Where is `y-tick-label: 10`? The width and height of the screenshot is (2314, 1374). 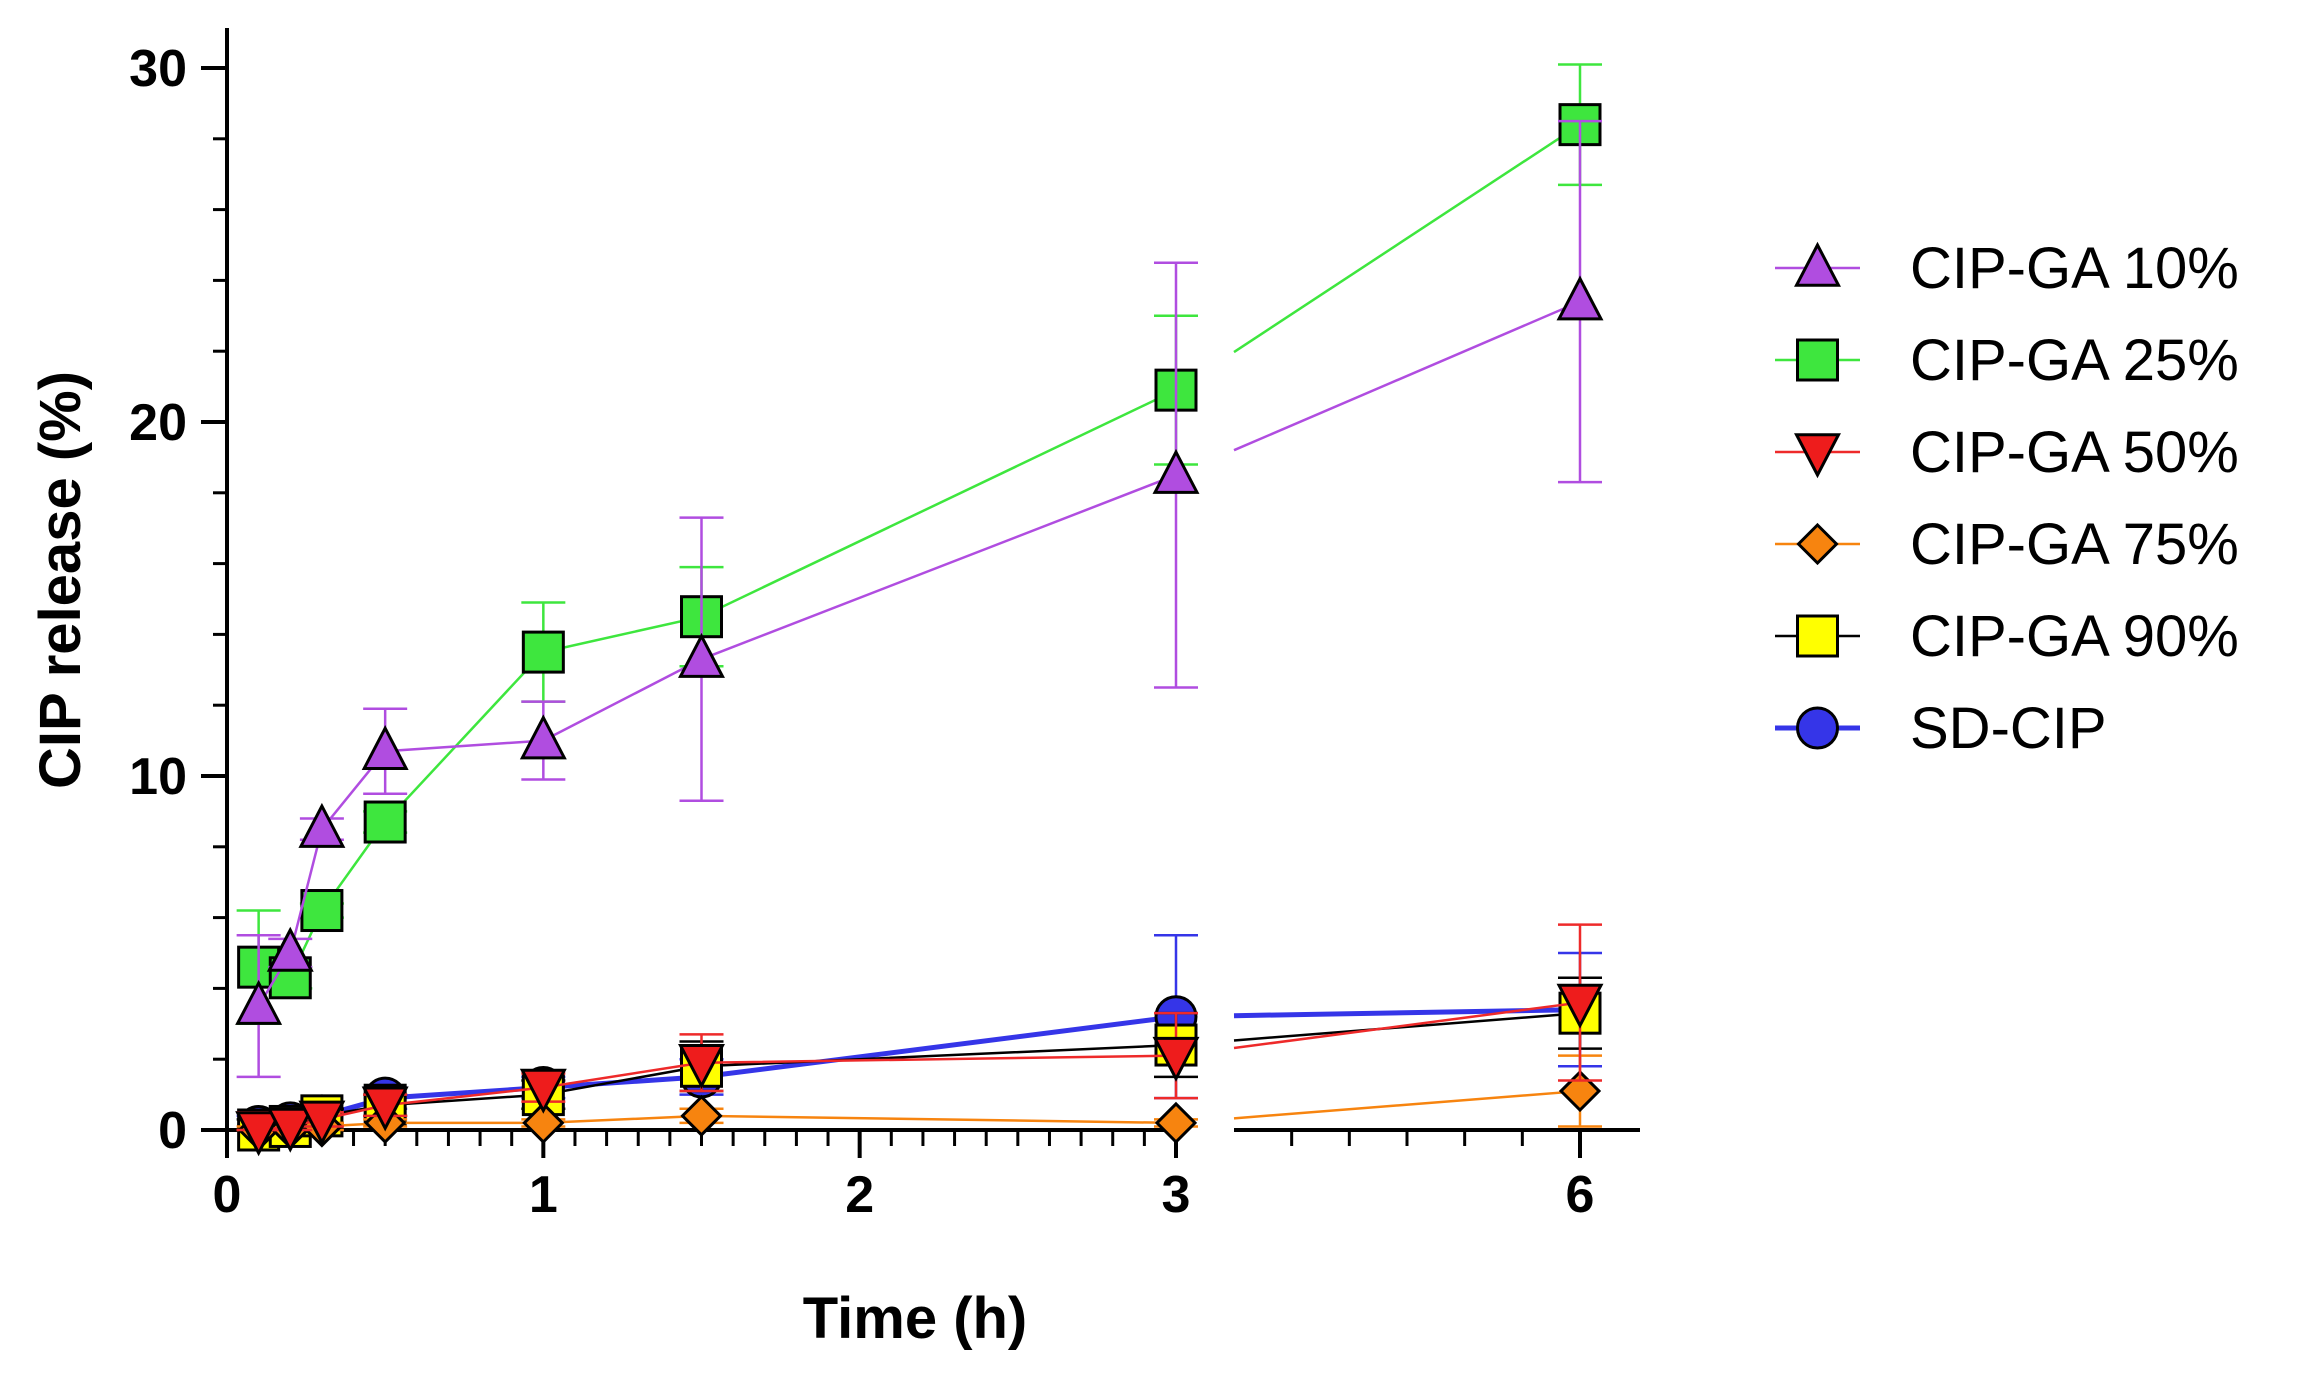 y-tick-label: 10 is located at coordinates (158, 777).